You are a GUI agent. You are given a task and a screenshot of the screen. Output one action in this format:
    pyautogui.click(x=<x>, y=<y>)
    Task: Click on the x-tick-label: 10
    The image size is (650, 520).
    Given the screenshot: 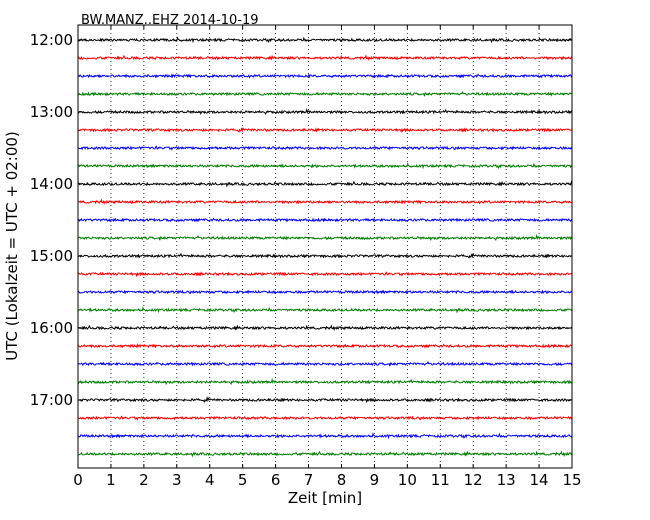 What is the action you would take?
    pyautogui.click(x=407, y=480)
    